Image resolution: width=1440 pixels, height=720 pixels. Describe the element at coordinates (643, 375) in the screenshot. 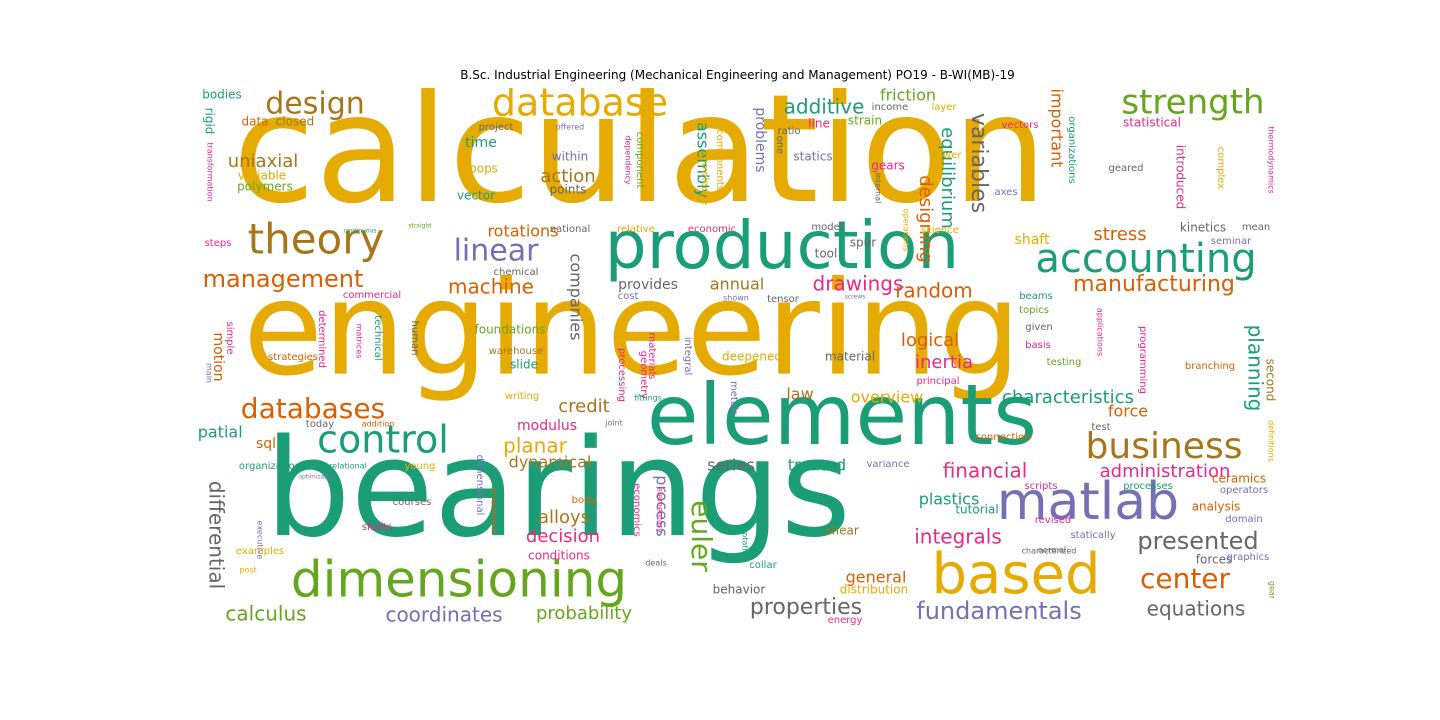

I see `word-geometry: geometry` at that location.